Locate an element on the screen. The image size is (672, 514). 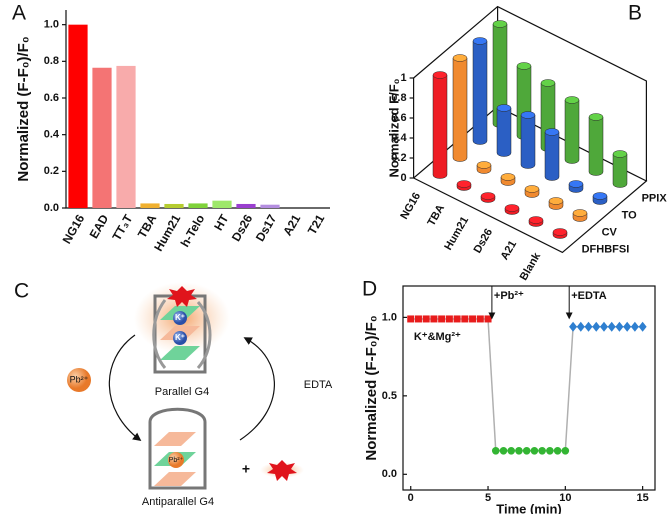
bound-pb: Pb²⁺ is located at coordinates (176, 460).